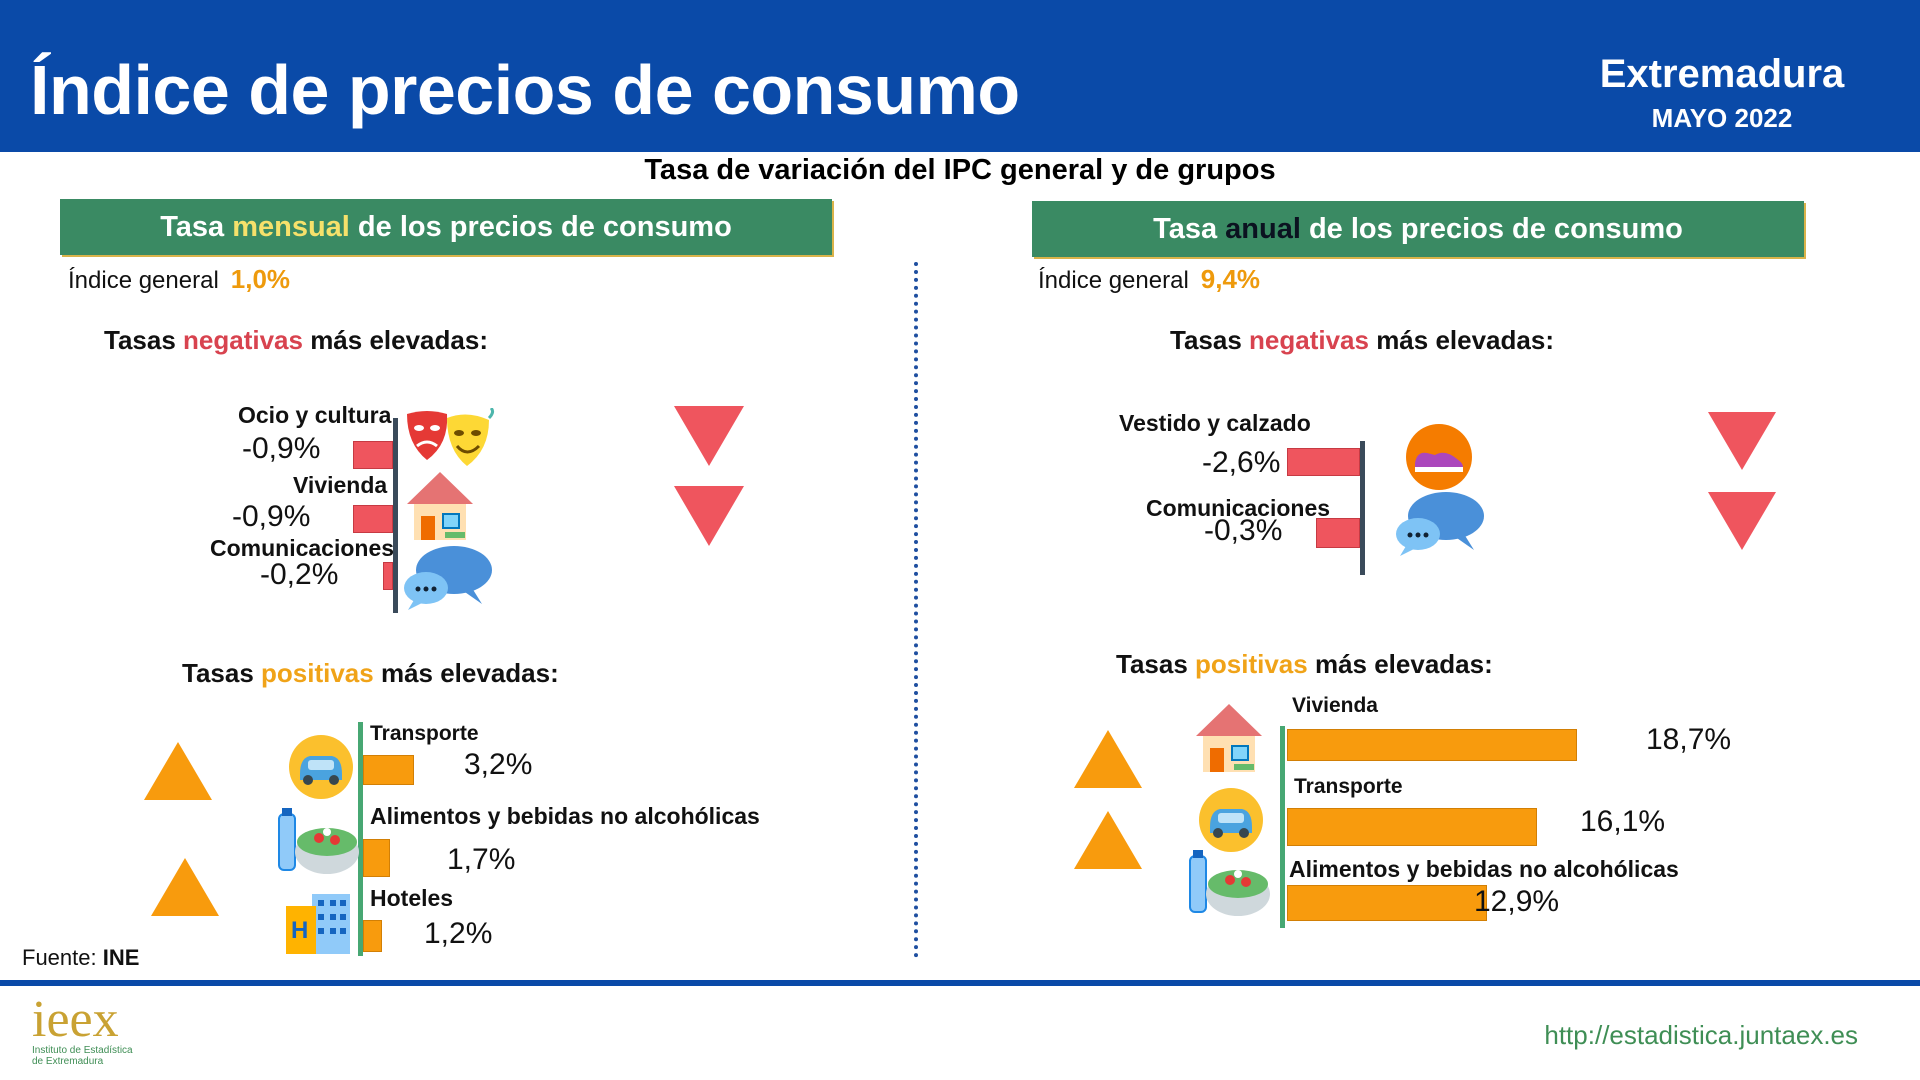 The image size is (1920, 1080). Describe the element at coordinates (1282, 827) in the screenshot. I see `annual-pos-axis` at that location.